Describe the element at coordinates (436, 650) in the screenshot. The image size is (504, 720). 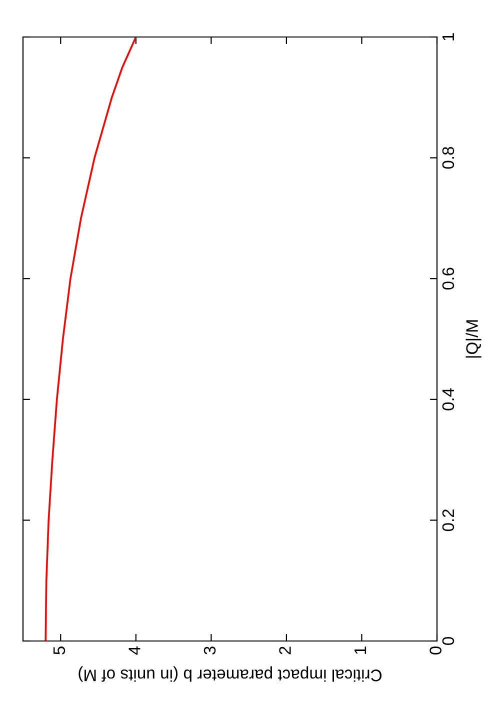
I see `x-tick-label: 0` at that location.